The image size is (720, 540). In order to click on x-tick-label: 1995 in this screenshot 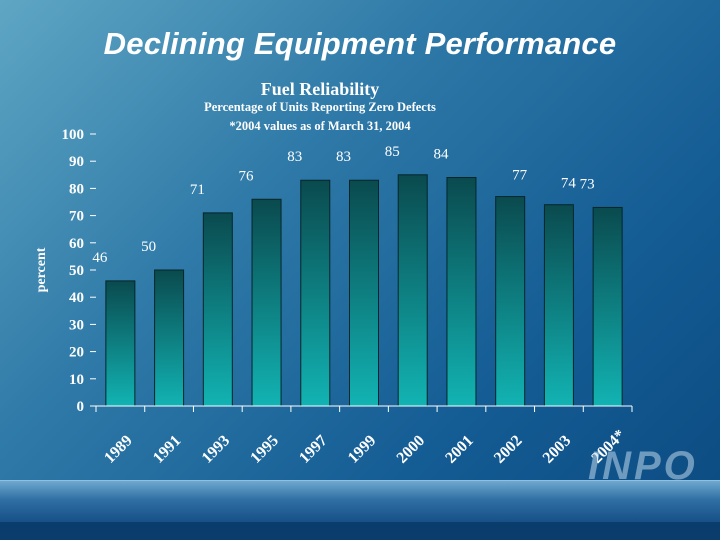, I will do `click(264, 449)`.